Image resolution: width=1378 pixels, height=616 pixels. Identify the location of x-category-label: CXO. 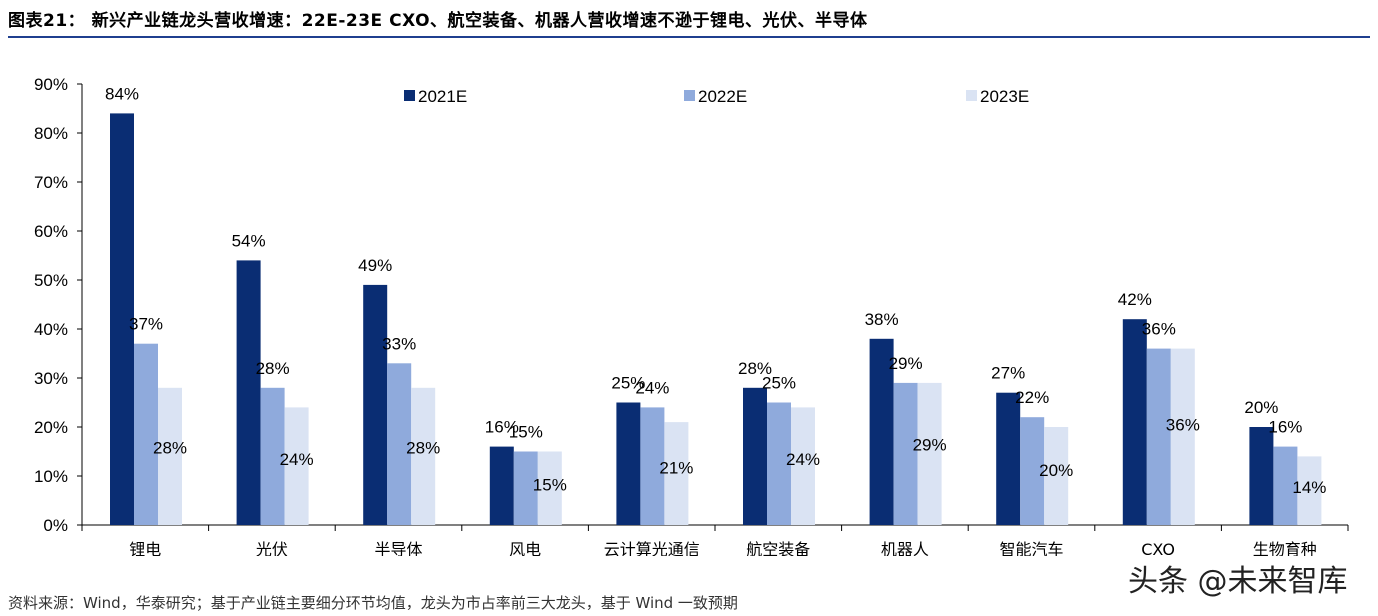
(1158, 548).